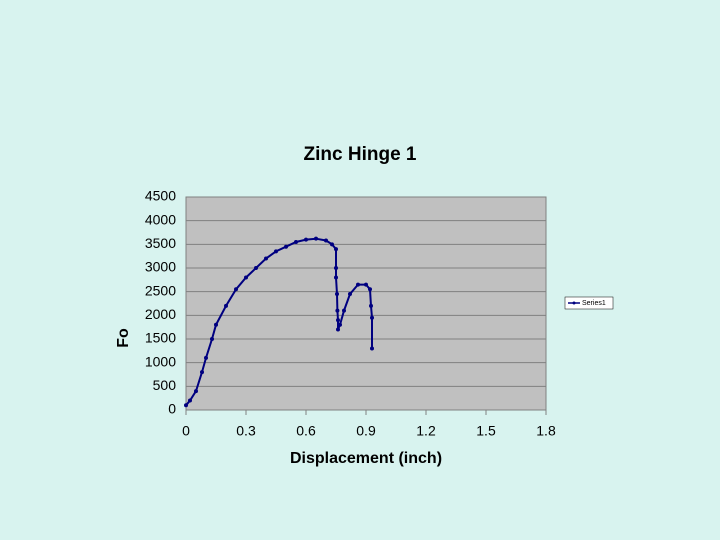 The height and width of the screenshot is (540, 720). Describe the element at coordinates (246, 431) in the screenshot. I see `x-tick-label: 0.3` at that location.